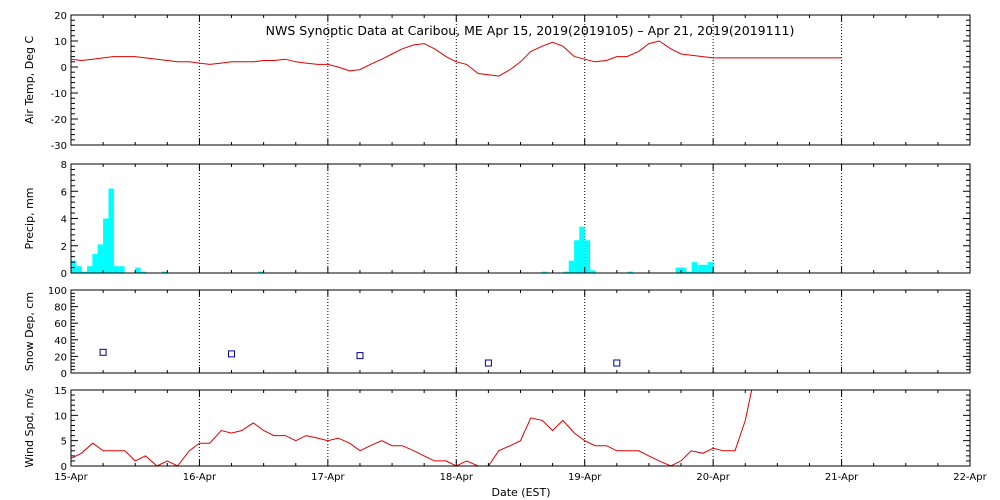 Image resolution: width=1000 pixels, height=500 pixels. What do you see at coordinates (457, 477) in the screenshot?
I see `x-tick-label: 18-Apr` at bounding box center [457, 477].